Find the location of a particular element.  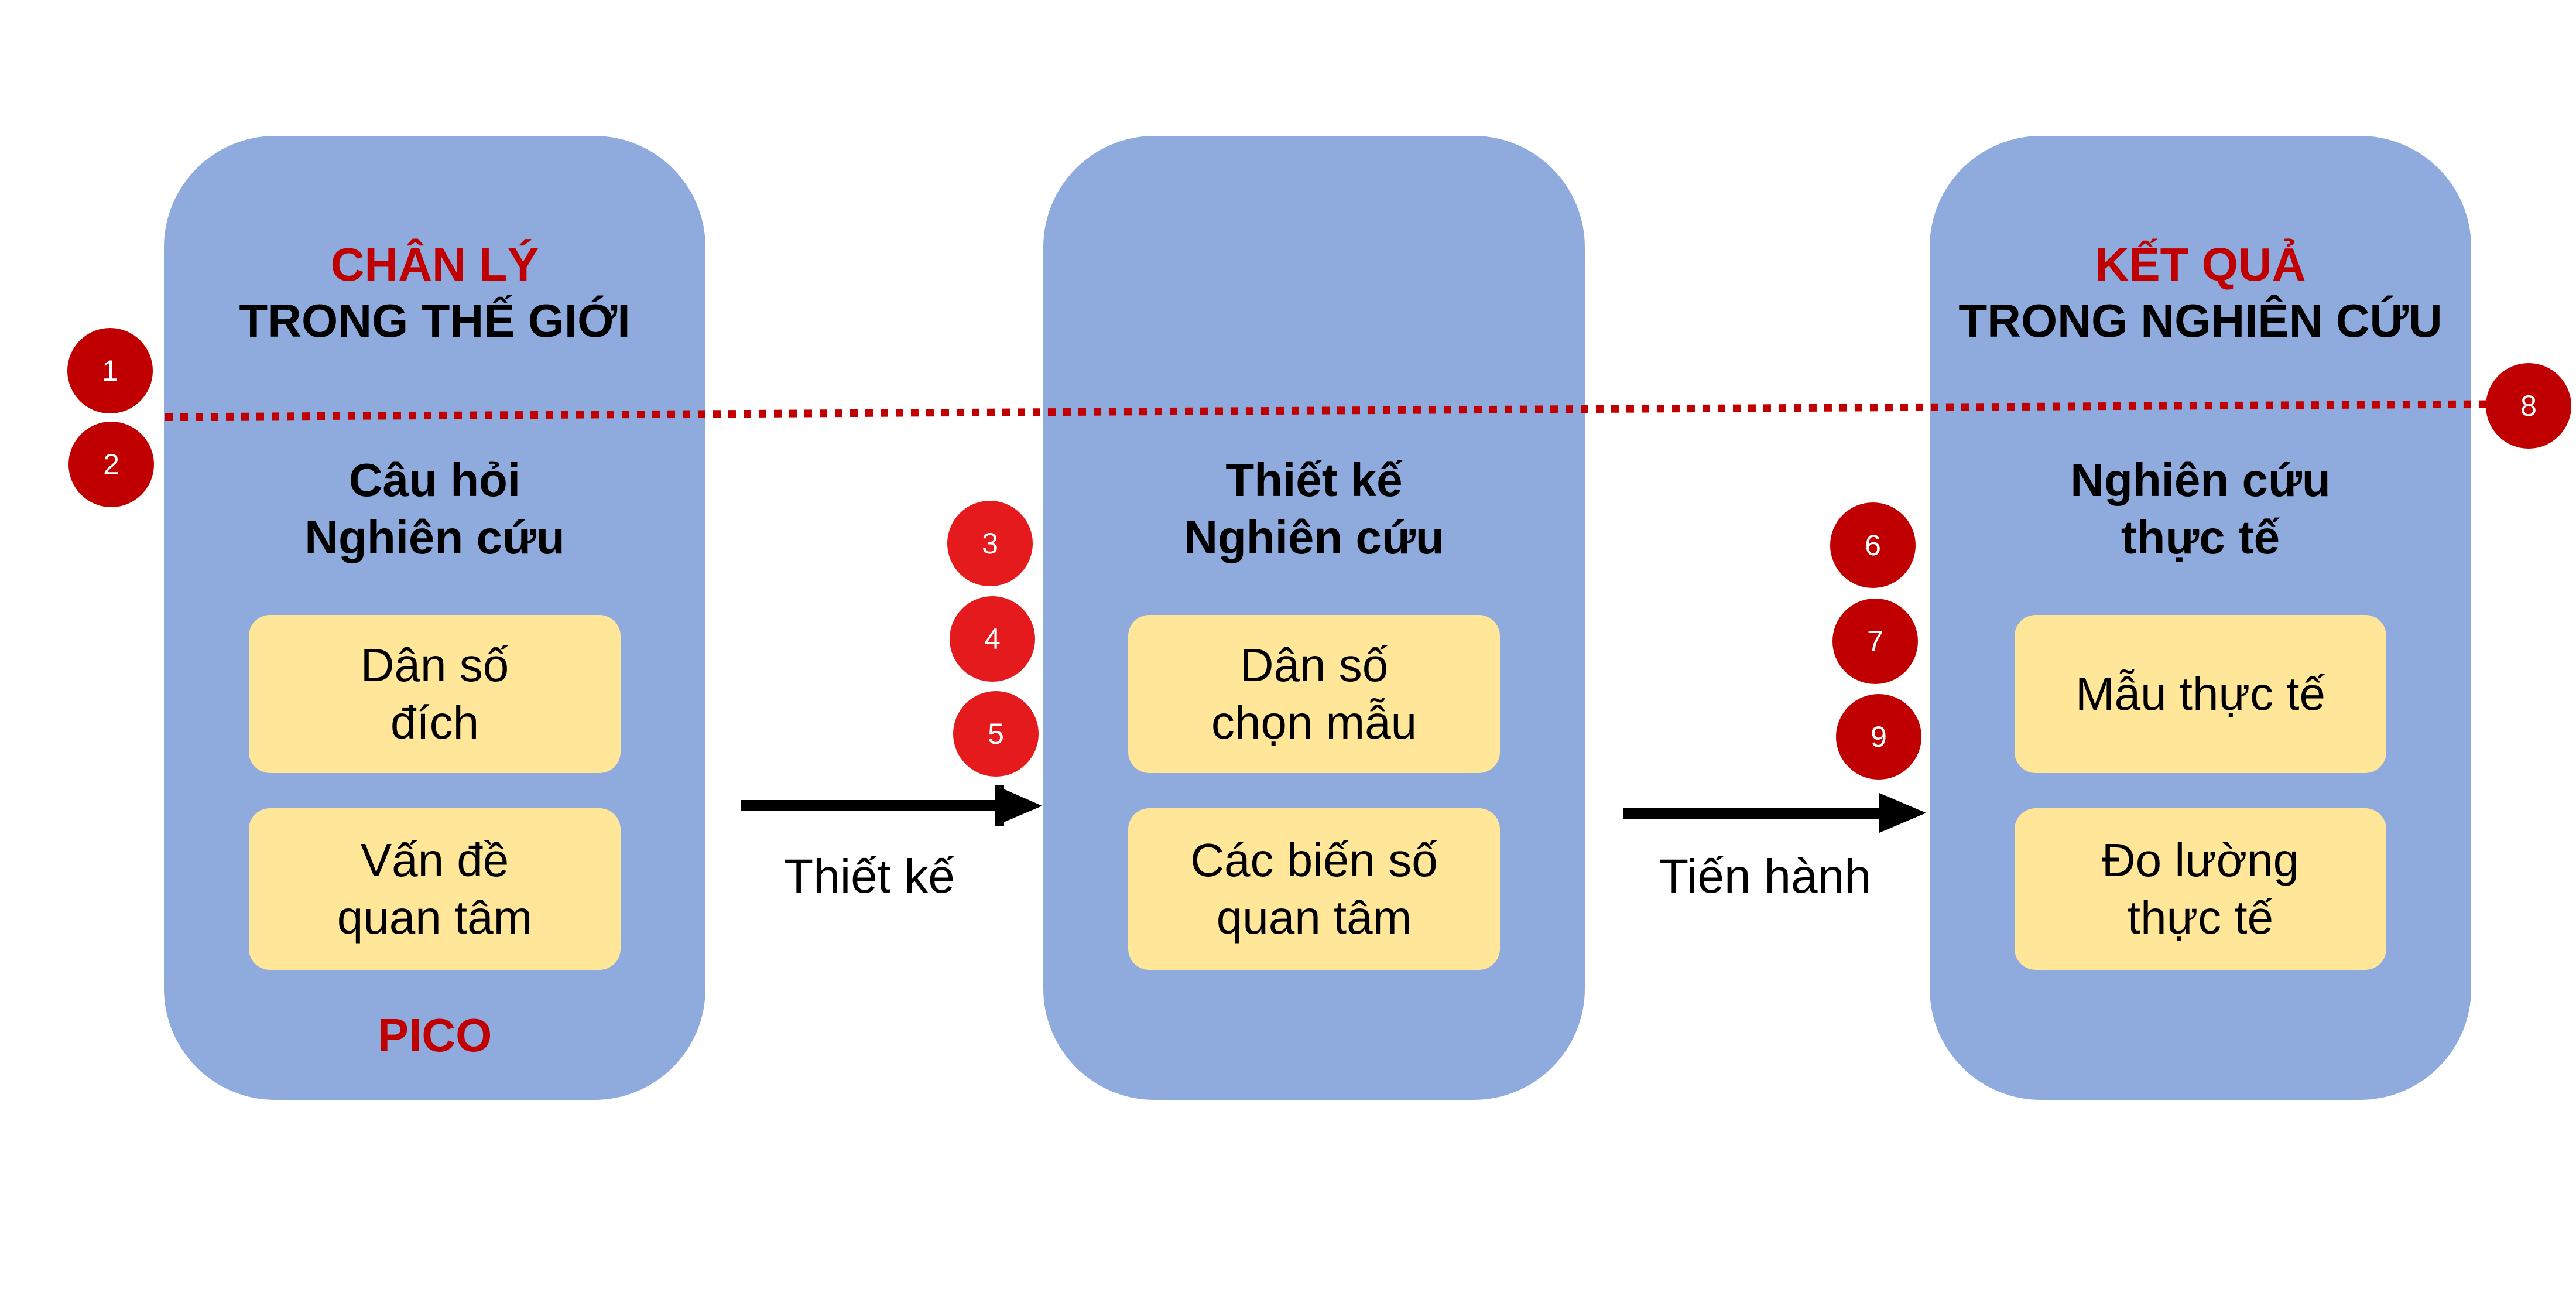

box-sample-population: Dân số chọn mẫu is located at coordinates (1314, 694).